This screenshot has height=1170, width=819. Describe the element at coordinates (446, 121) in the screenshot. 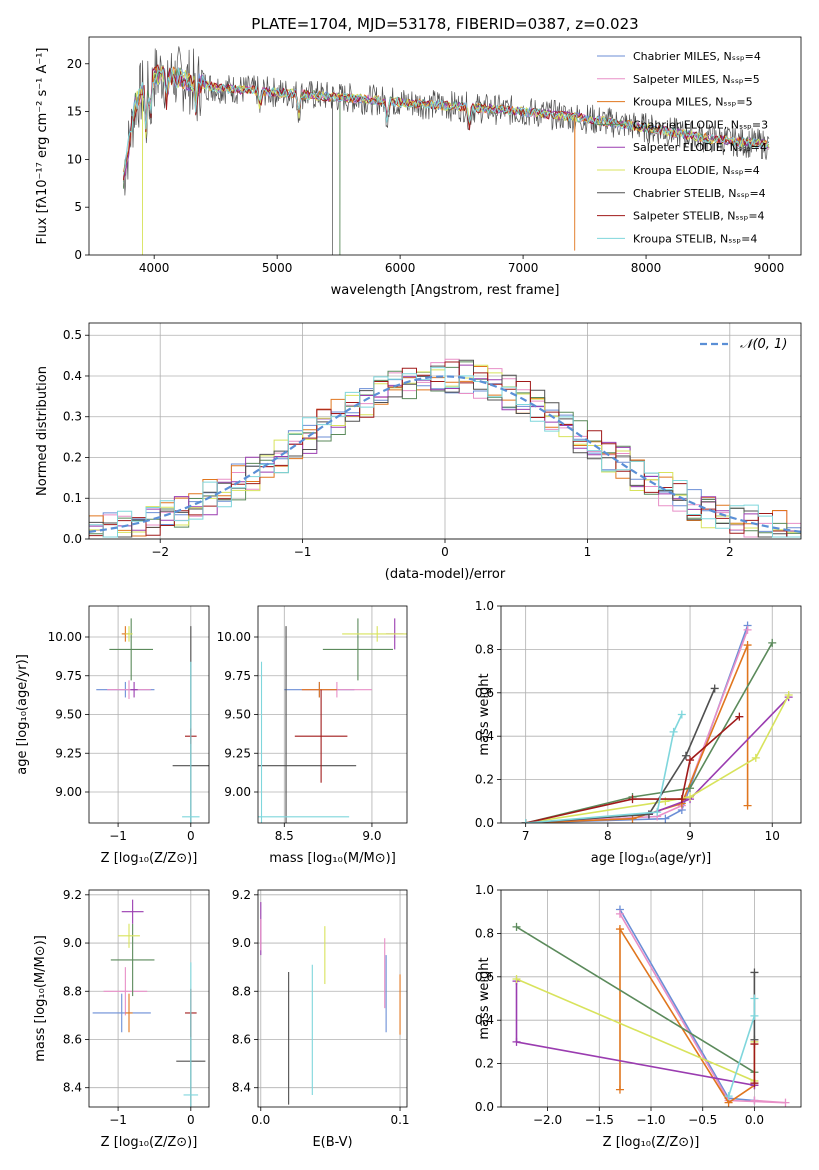

I see `spectrum-series-line` at that location.